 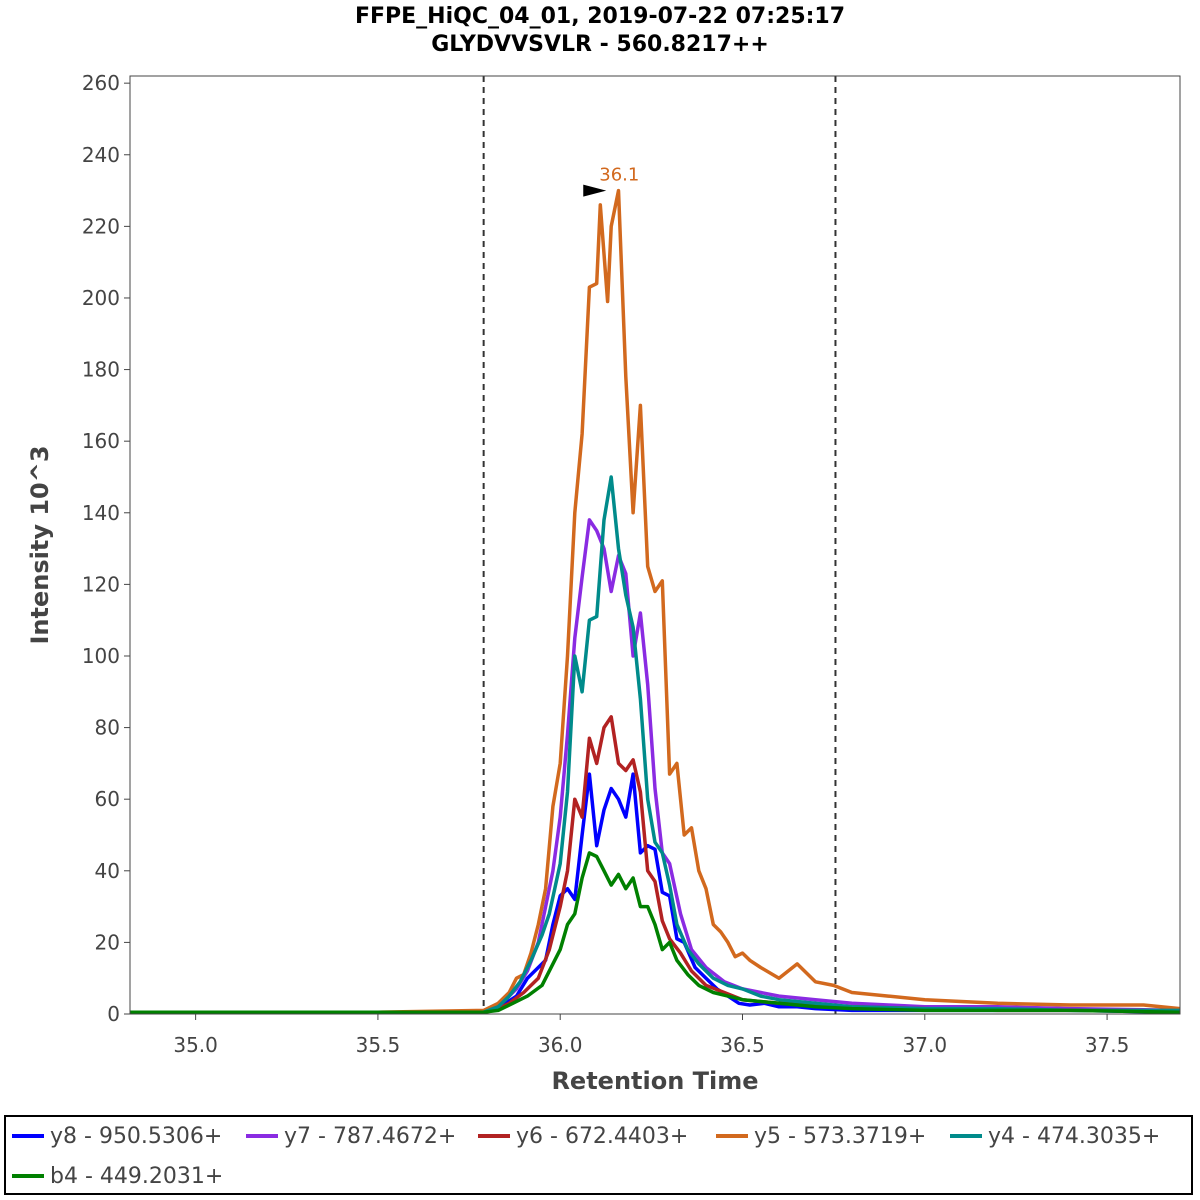 What do you see at coordinates (654, 1081) in the screenshot?
I see `x-axis-title: Retention Time` at bounding box center [654, 1081].